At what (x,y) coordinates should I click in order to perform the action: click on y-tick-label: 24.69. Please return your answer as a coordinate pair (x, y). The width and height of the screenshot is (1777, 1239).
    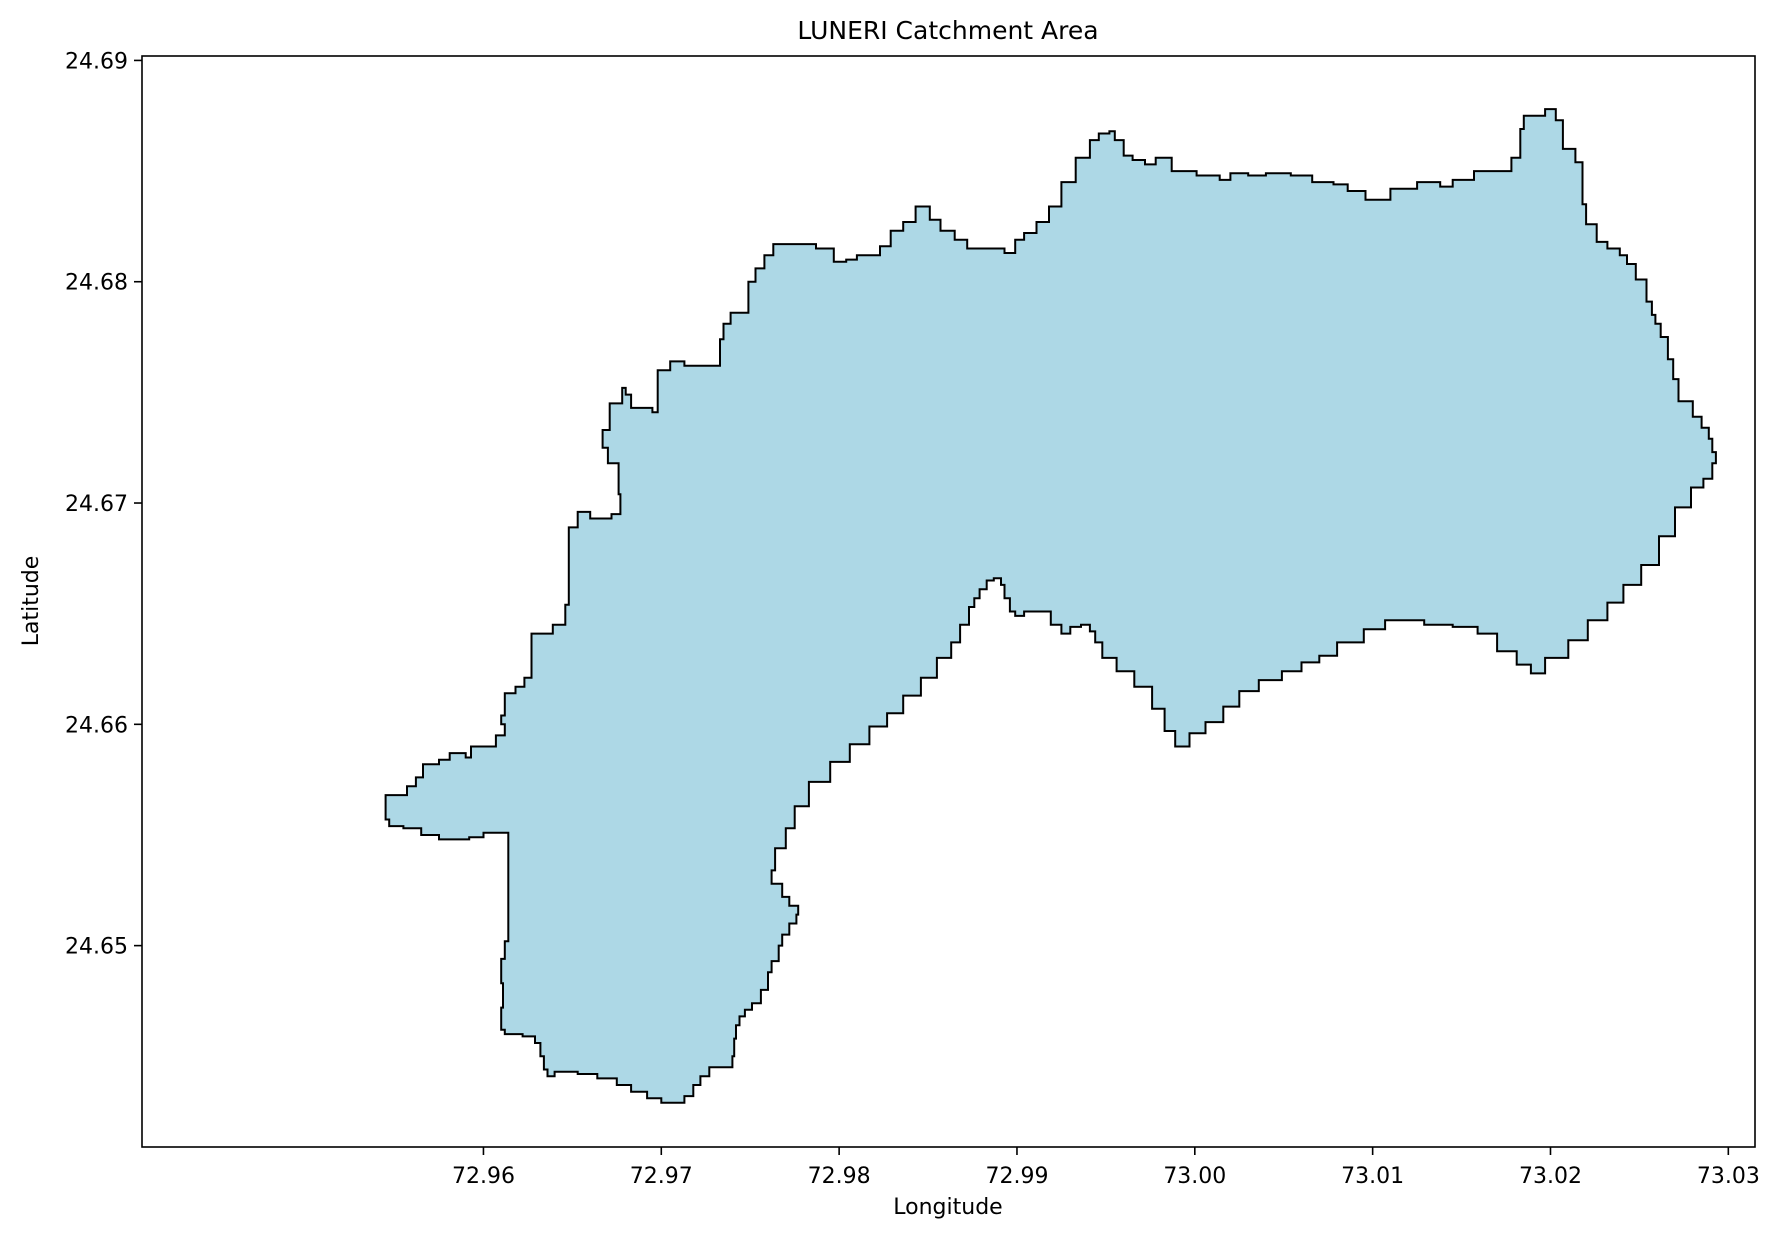
    Looking at the image, I should click on (96, 61).